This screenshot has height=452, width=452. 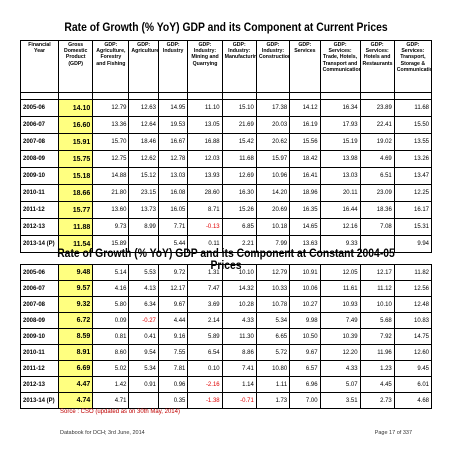 I want to click on value-cell: 12.05, so click(x=340, y=272).